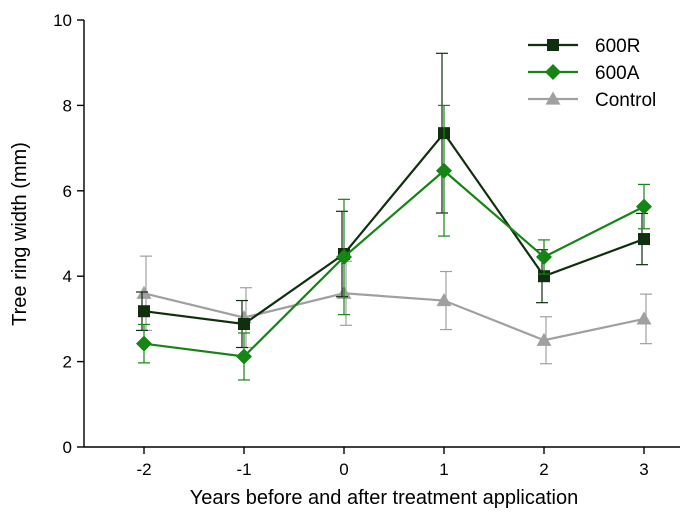 The image size is (680, 512). Describe the element at coordinates (67, 447) in the screenshot. I see `y-tick-label: 0` at that location.